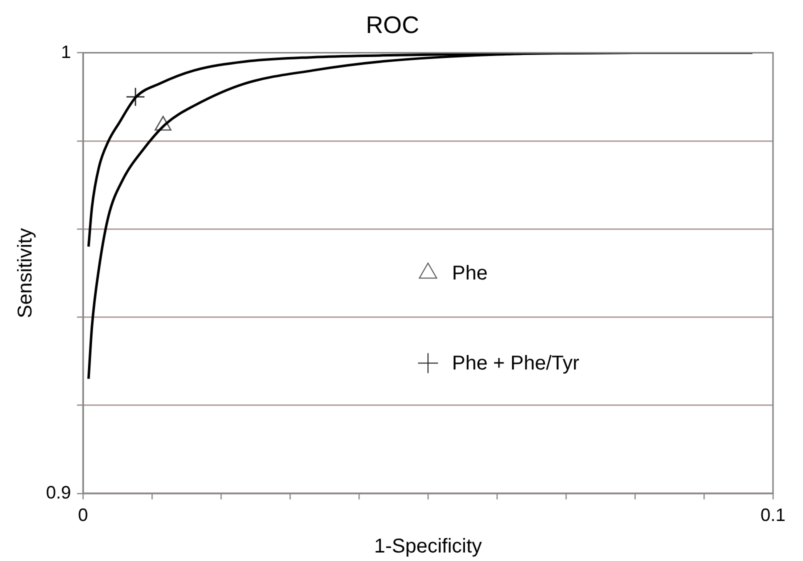 Image resolution: width=803 pixels, height=561 pixels. Describe the element at coordinates (393, 26) in the screenshot. I see `chart-title: ROC` at that location.